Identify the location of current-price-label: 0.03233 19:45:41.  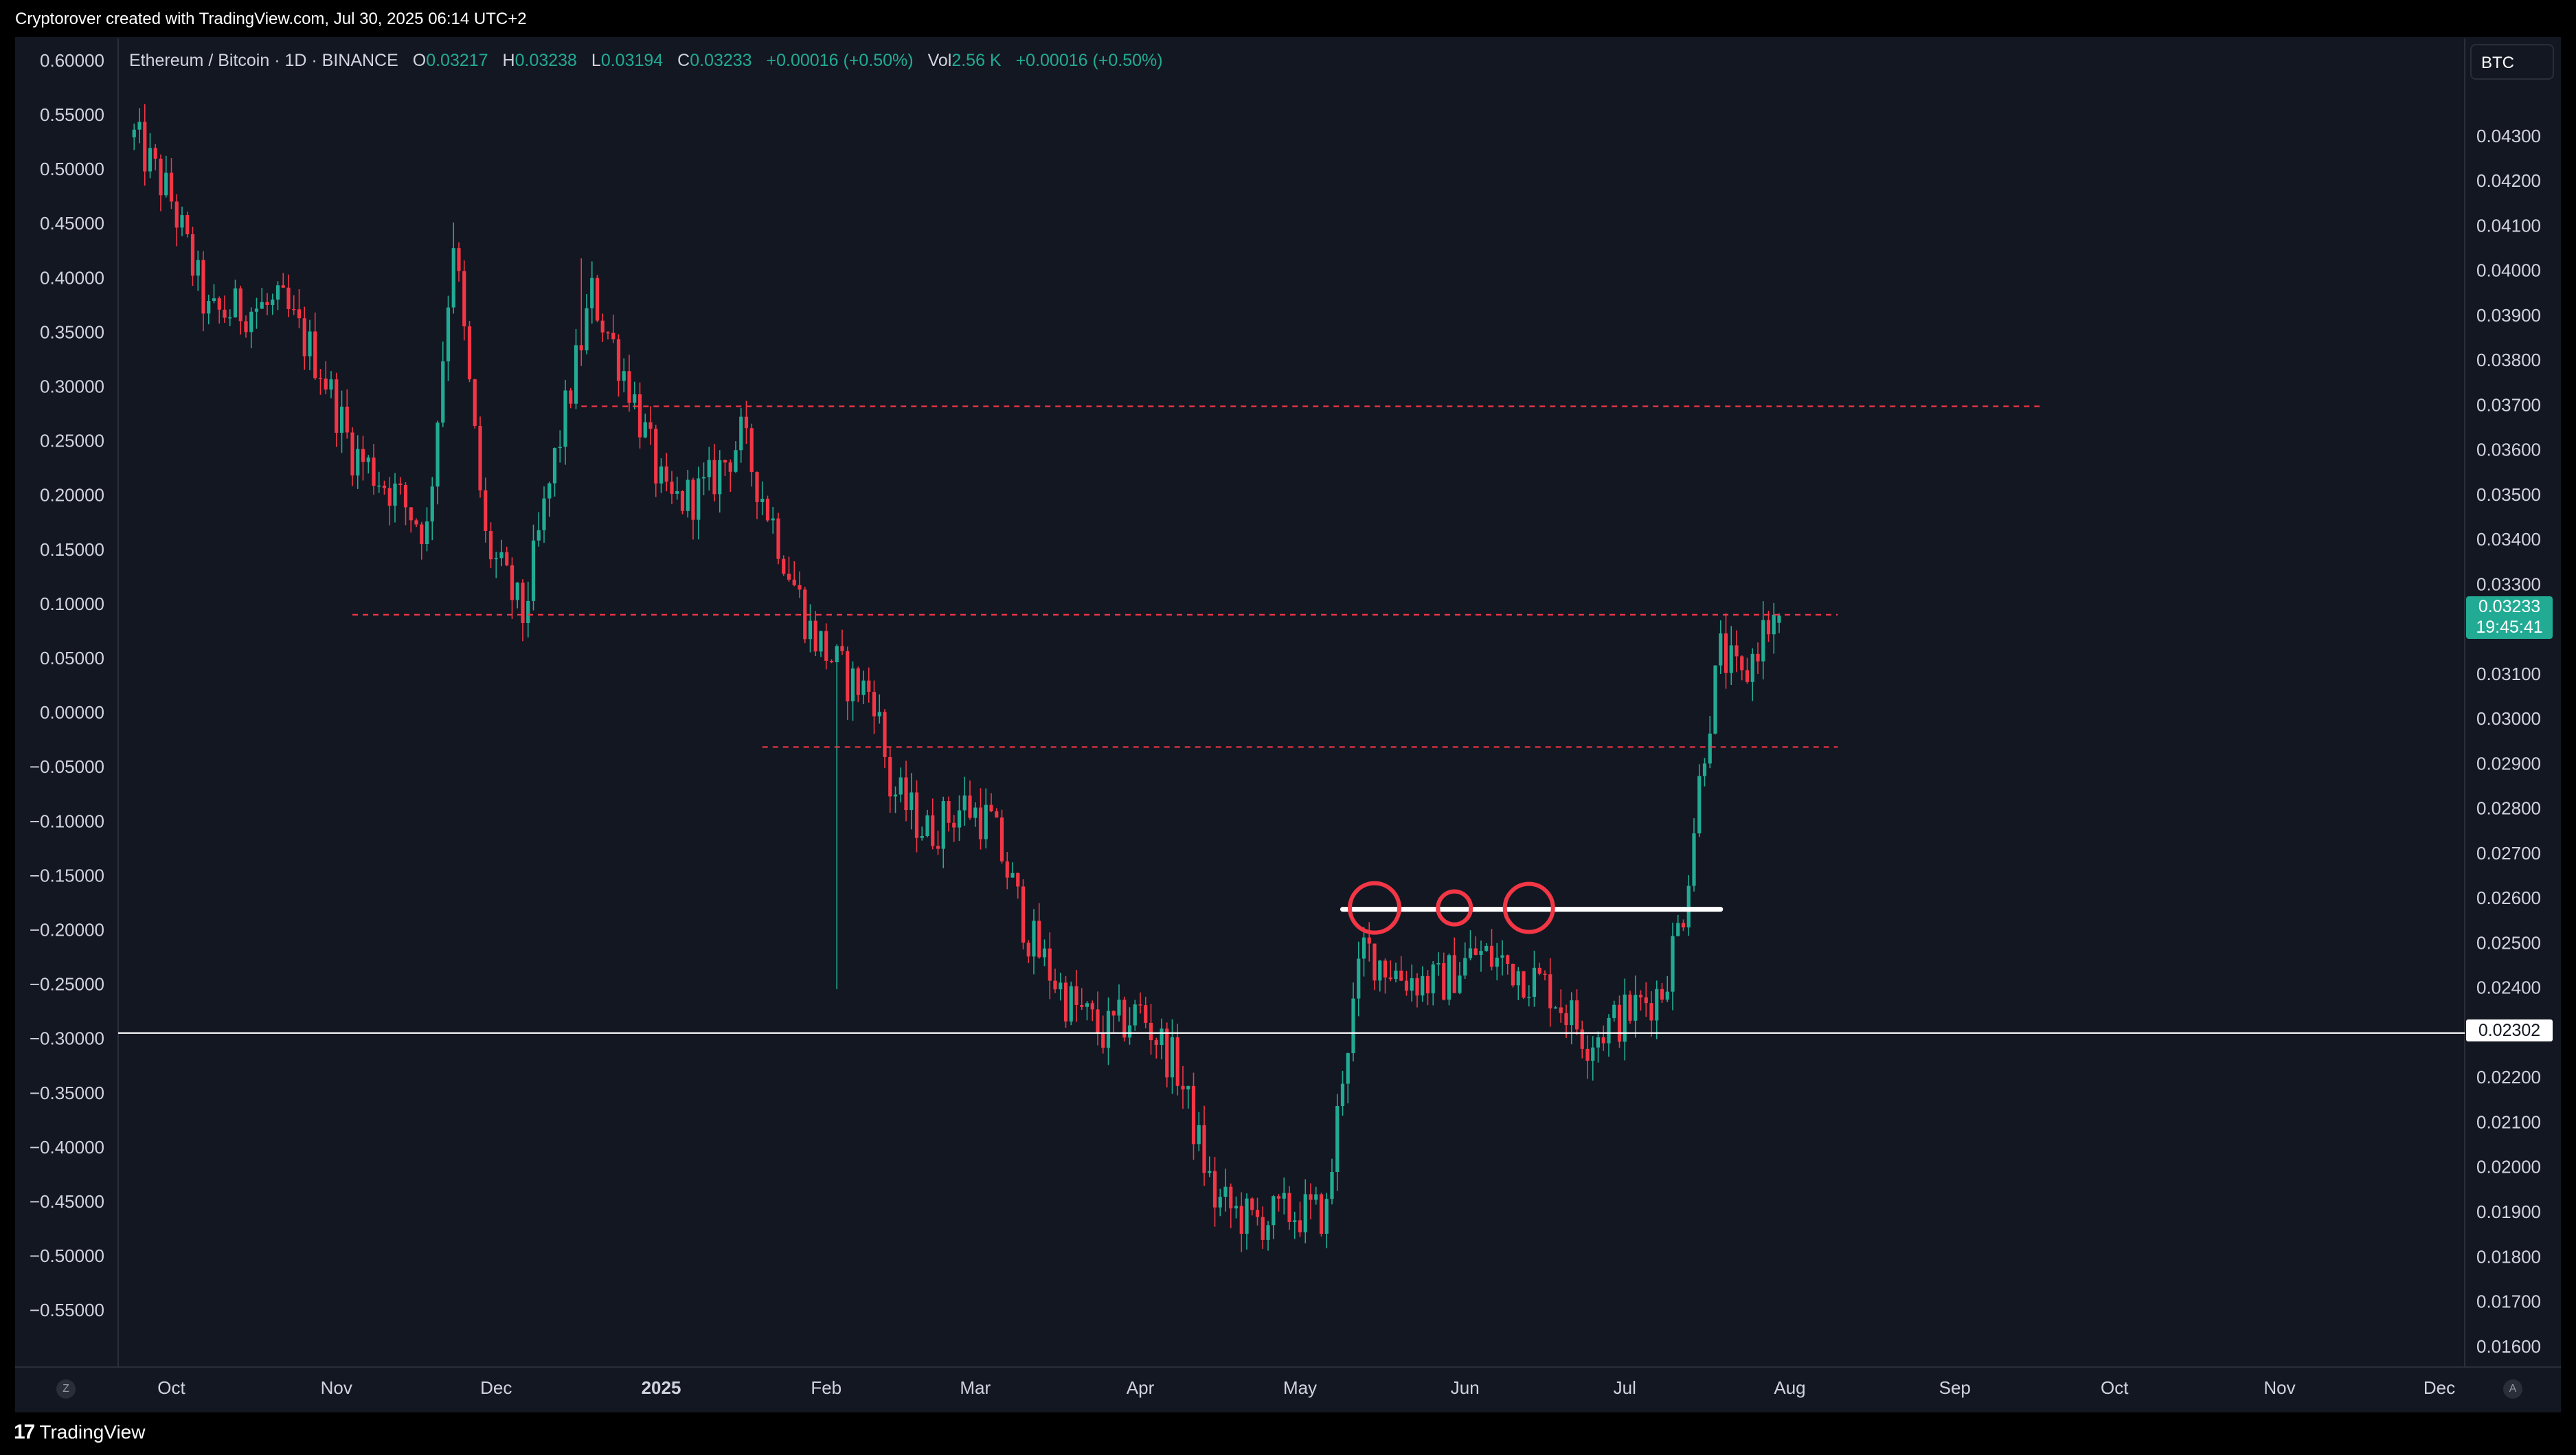
(2509, 617).